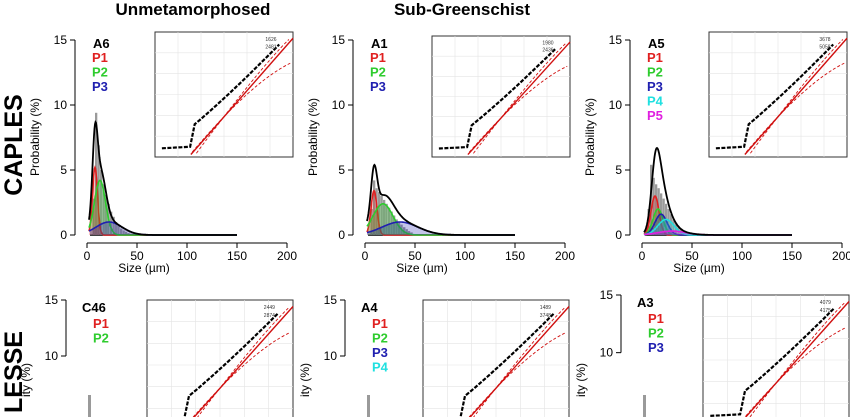 The width and height of the screenshot is (850, 417). Describe the element at coordinates (825, 311) in the screenshot. I see `inset-label-2: 4175` at that location.